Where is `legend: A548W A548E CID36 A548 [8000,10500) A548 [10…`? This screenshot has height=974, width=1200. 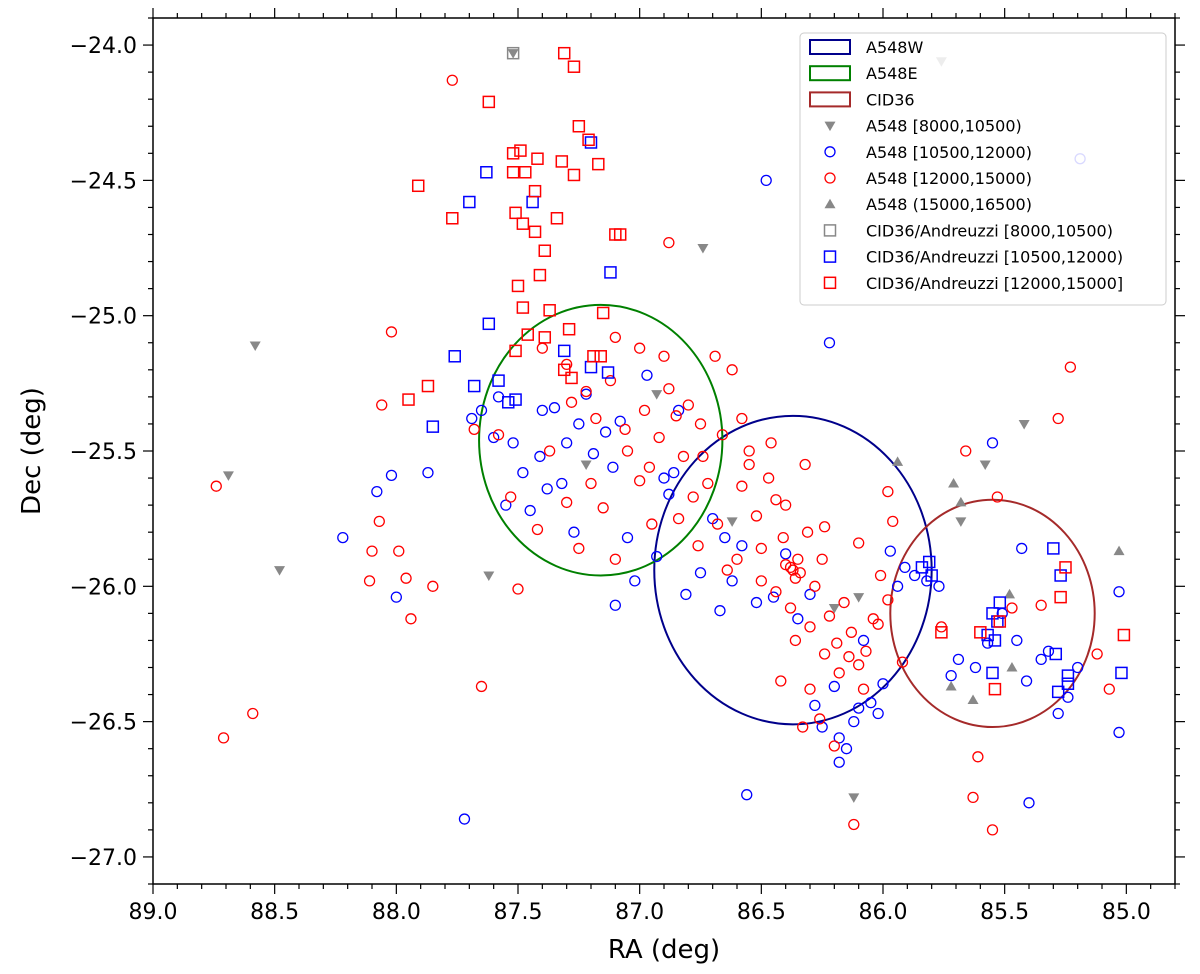 legend: A548W A548E CID36 A548 [8000,10500) A548 [10… is located at coordinates (983, 169).